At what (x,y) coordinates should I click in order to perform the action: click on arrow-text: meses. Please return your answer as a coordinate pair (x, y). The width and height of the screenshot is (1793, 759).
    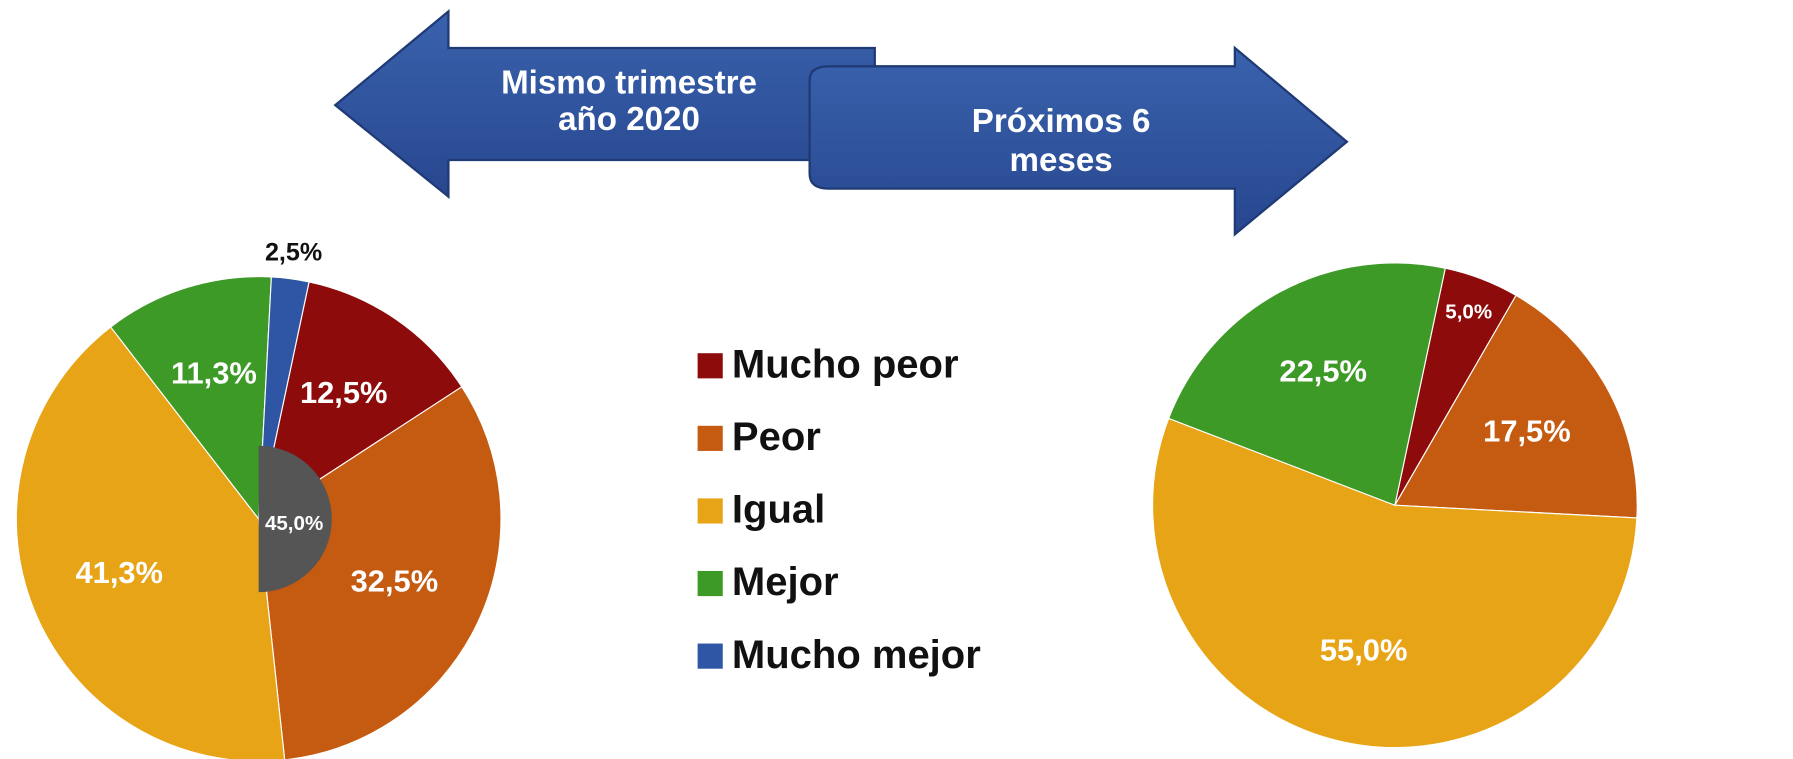
    Looking at the image, I should click on (1061, 160).